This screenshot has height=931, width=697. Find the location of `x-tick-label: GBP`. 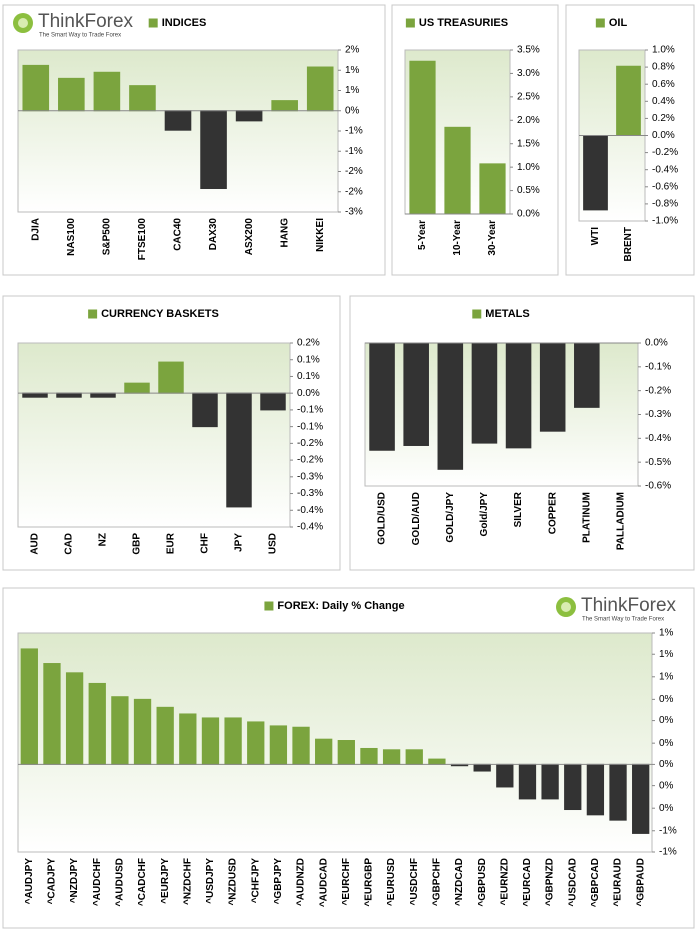

x-tick-label: GBP is located at coordinates (137, 544).